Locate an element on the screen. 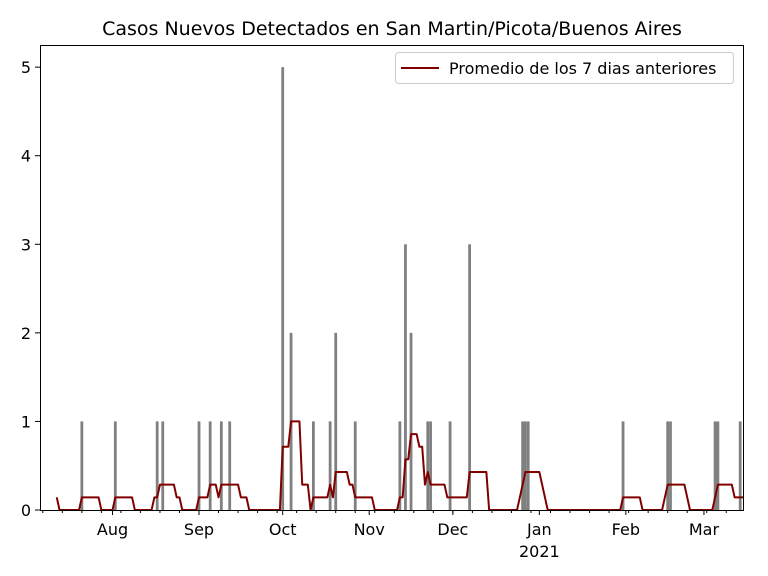 The width and height of the screenshot is (768, 576). x-tick-label: Aug is located at coordinates (112, 529).